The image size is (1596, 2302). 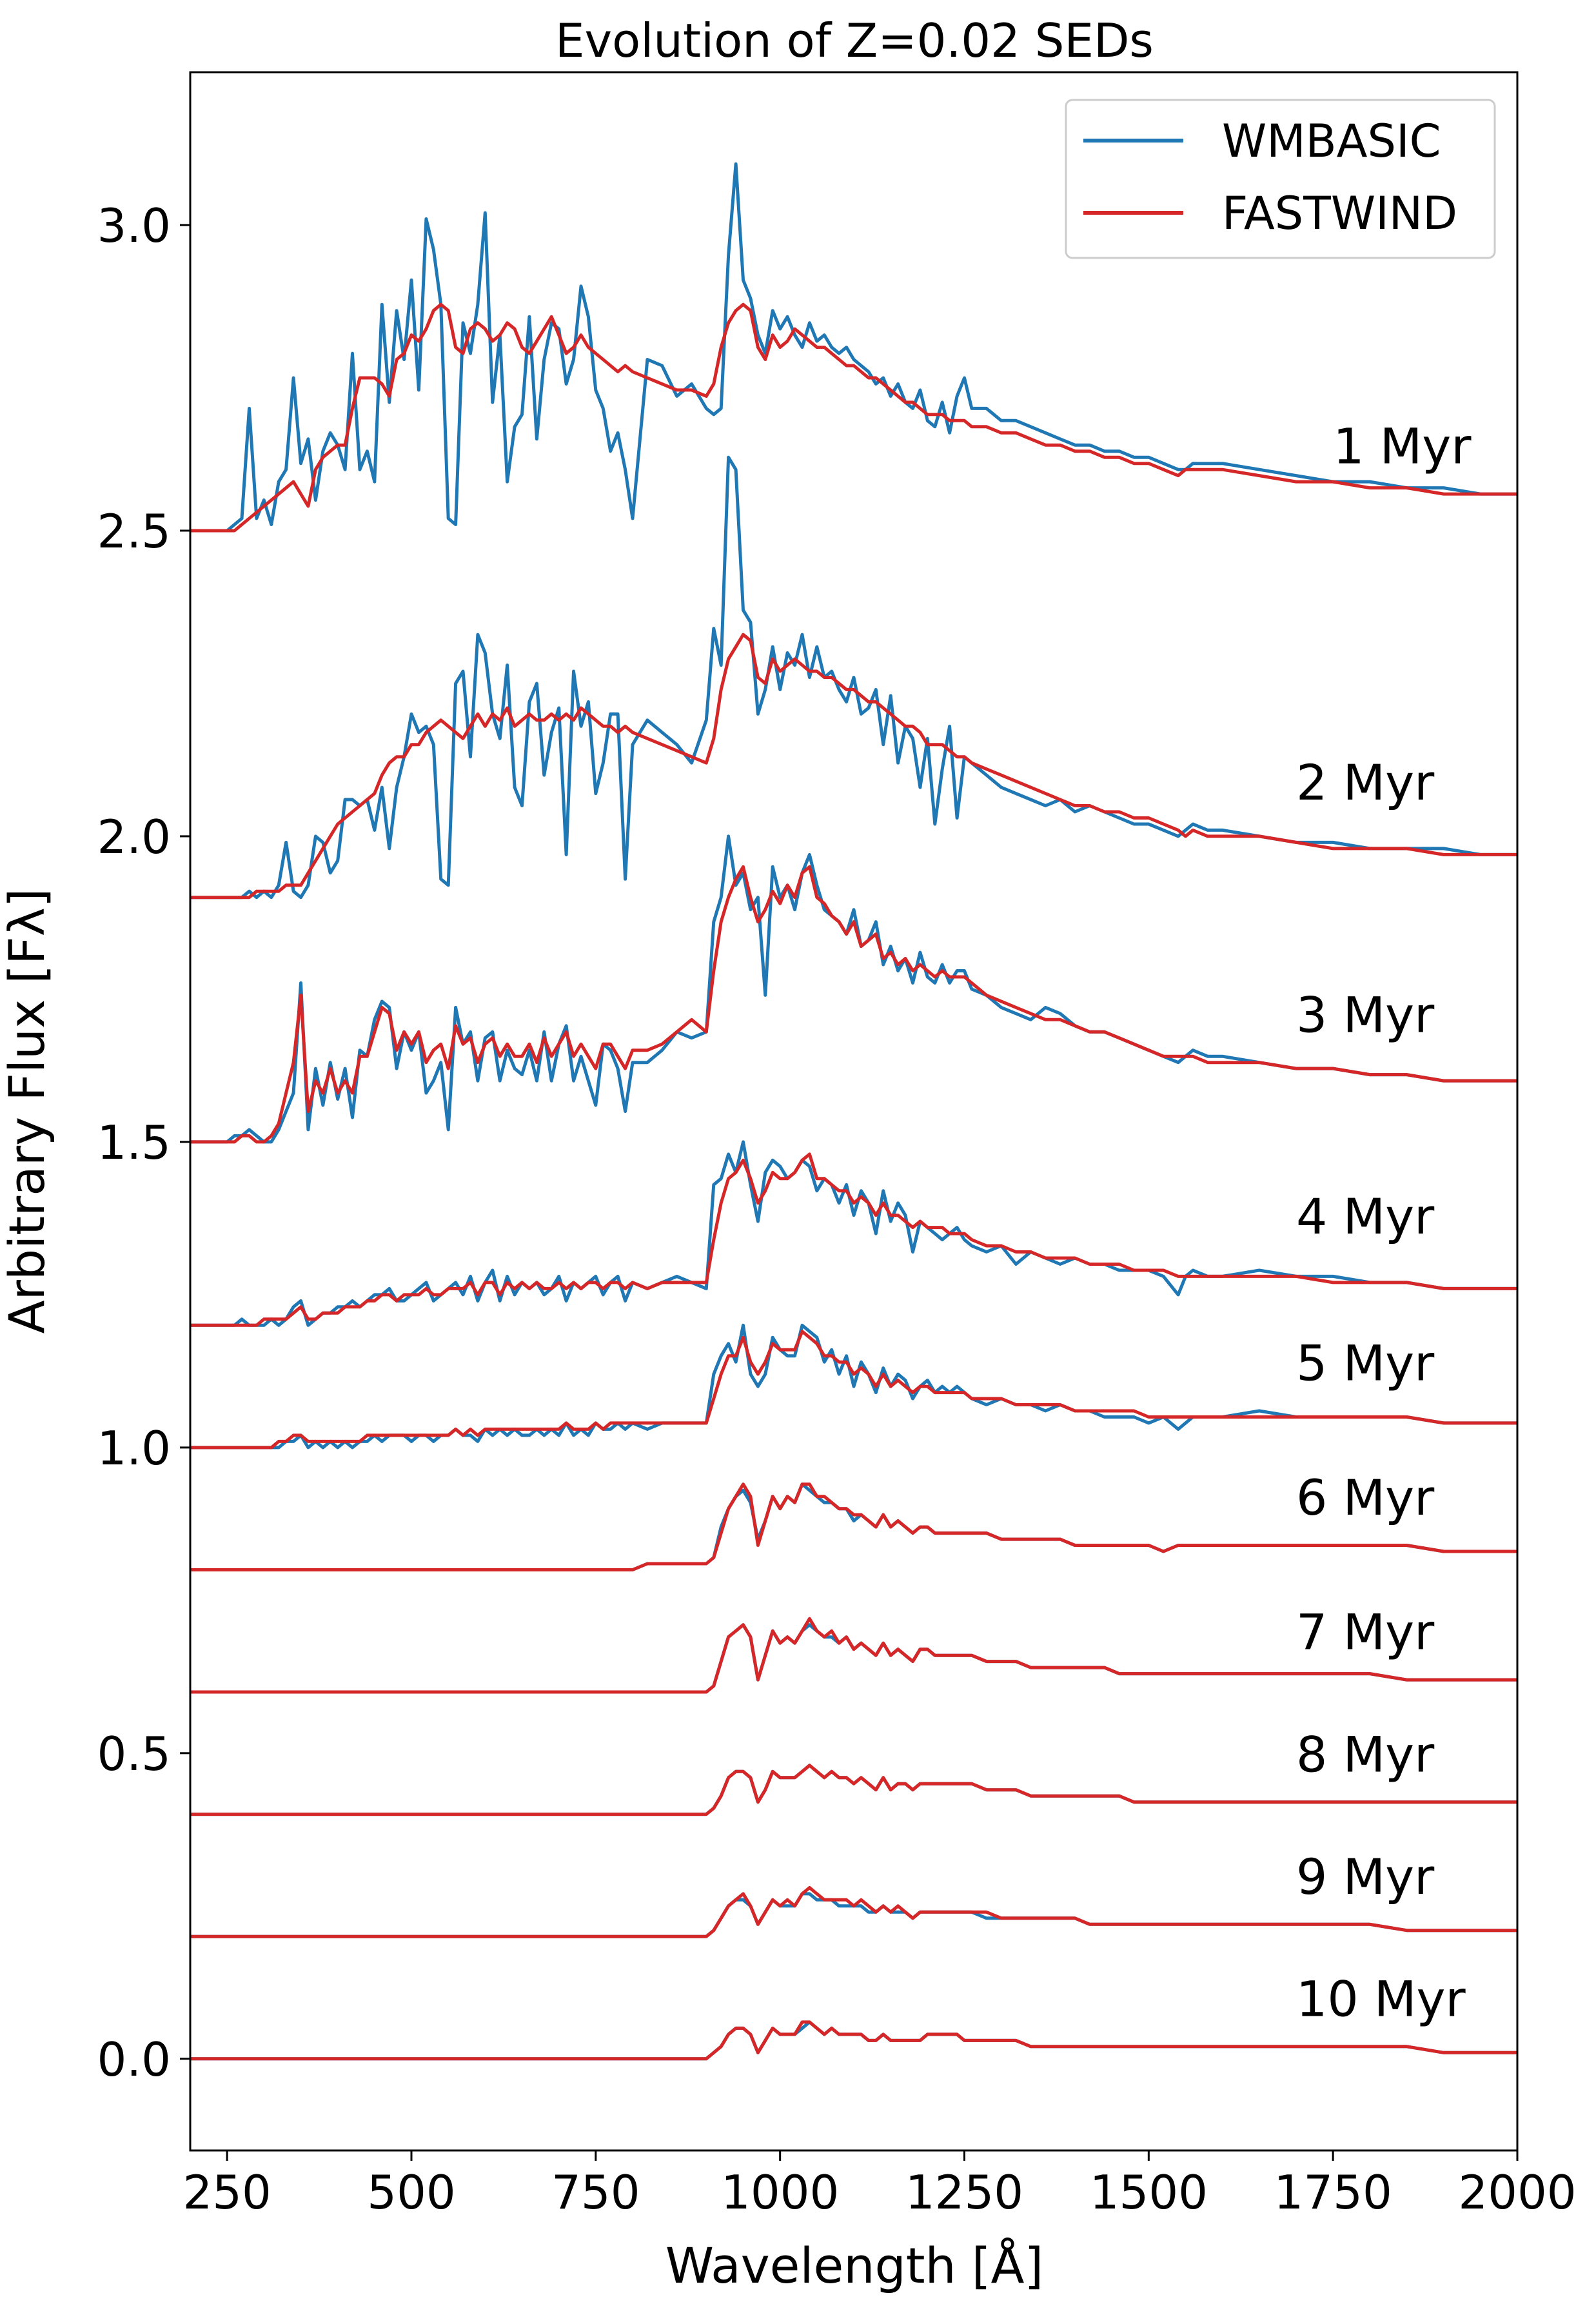 What do you see at coordinates (1517, 2192) in the screenshot?
I see `x-tick-label-2000: 2000` at bounding box center [1517, 2192].